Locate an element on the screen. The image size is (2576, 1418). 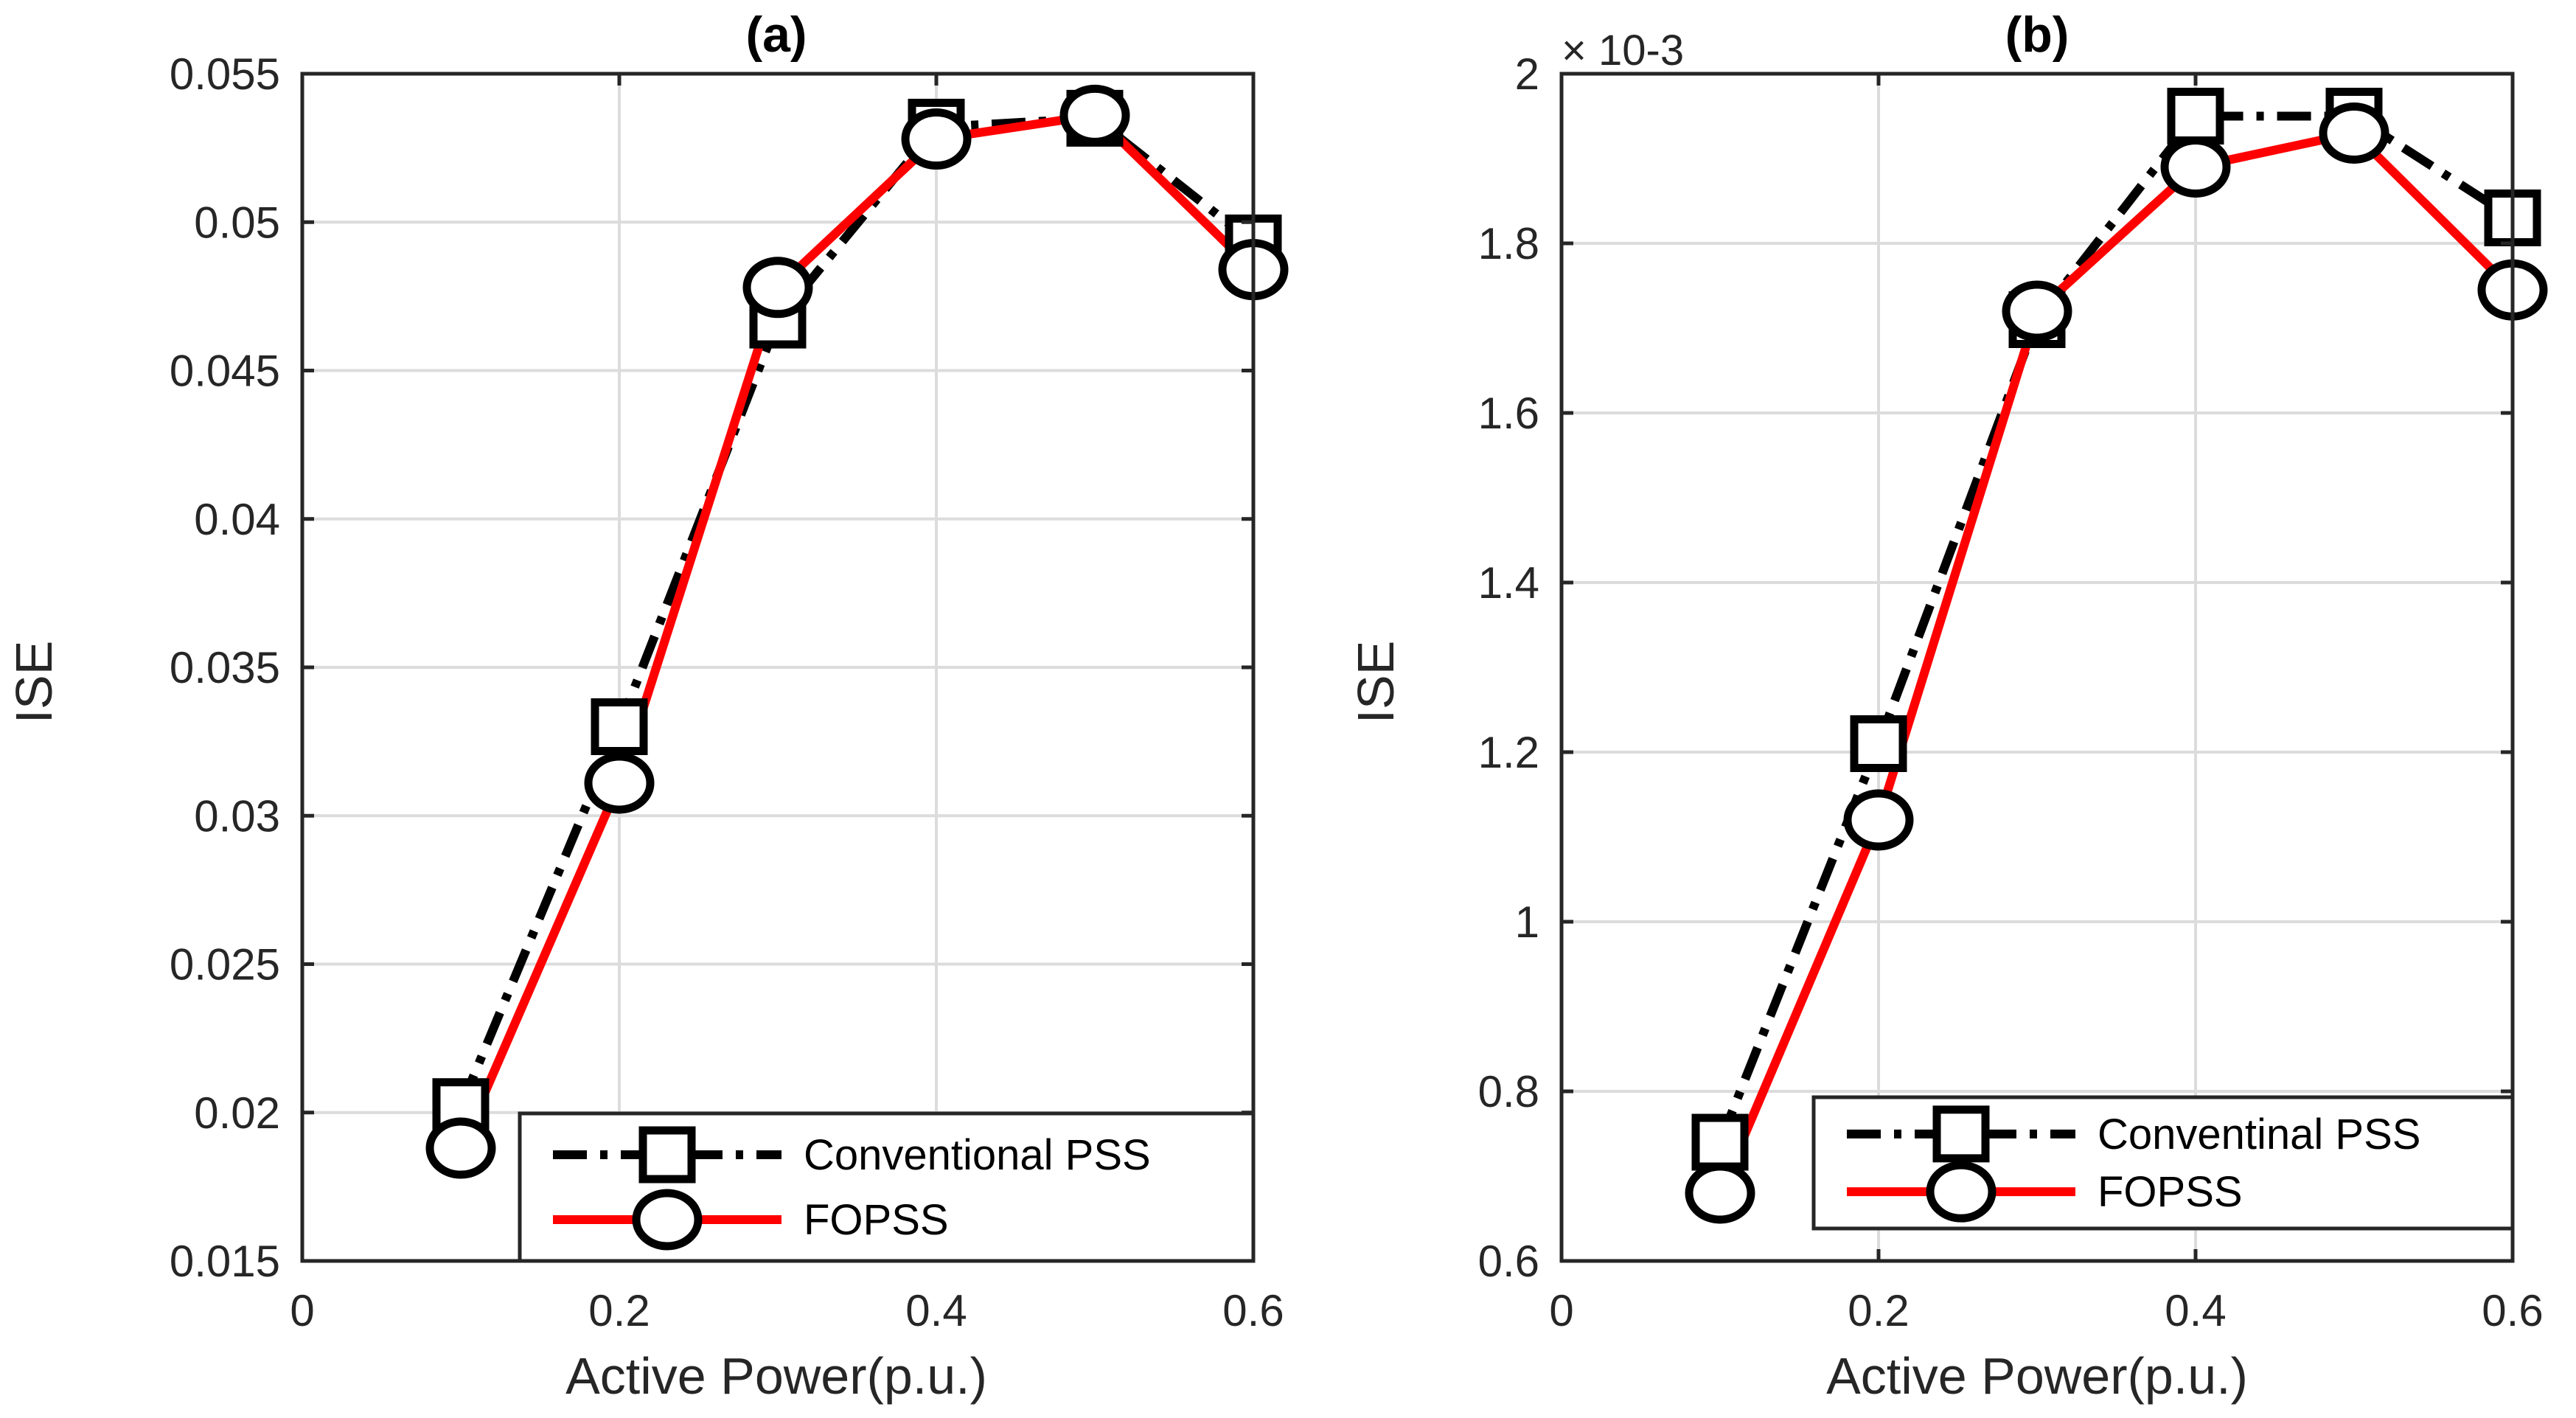
chart-a-legend-label-0: Conventional PSS is located at coordinates (978, 1155).